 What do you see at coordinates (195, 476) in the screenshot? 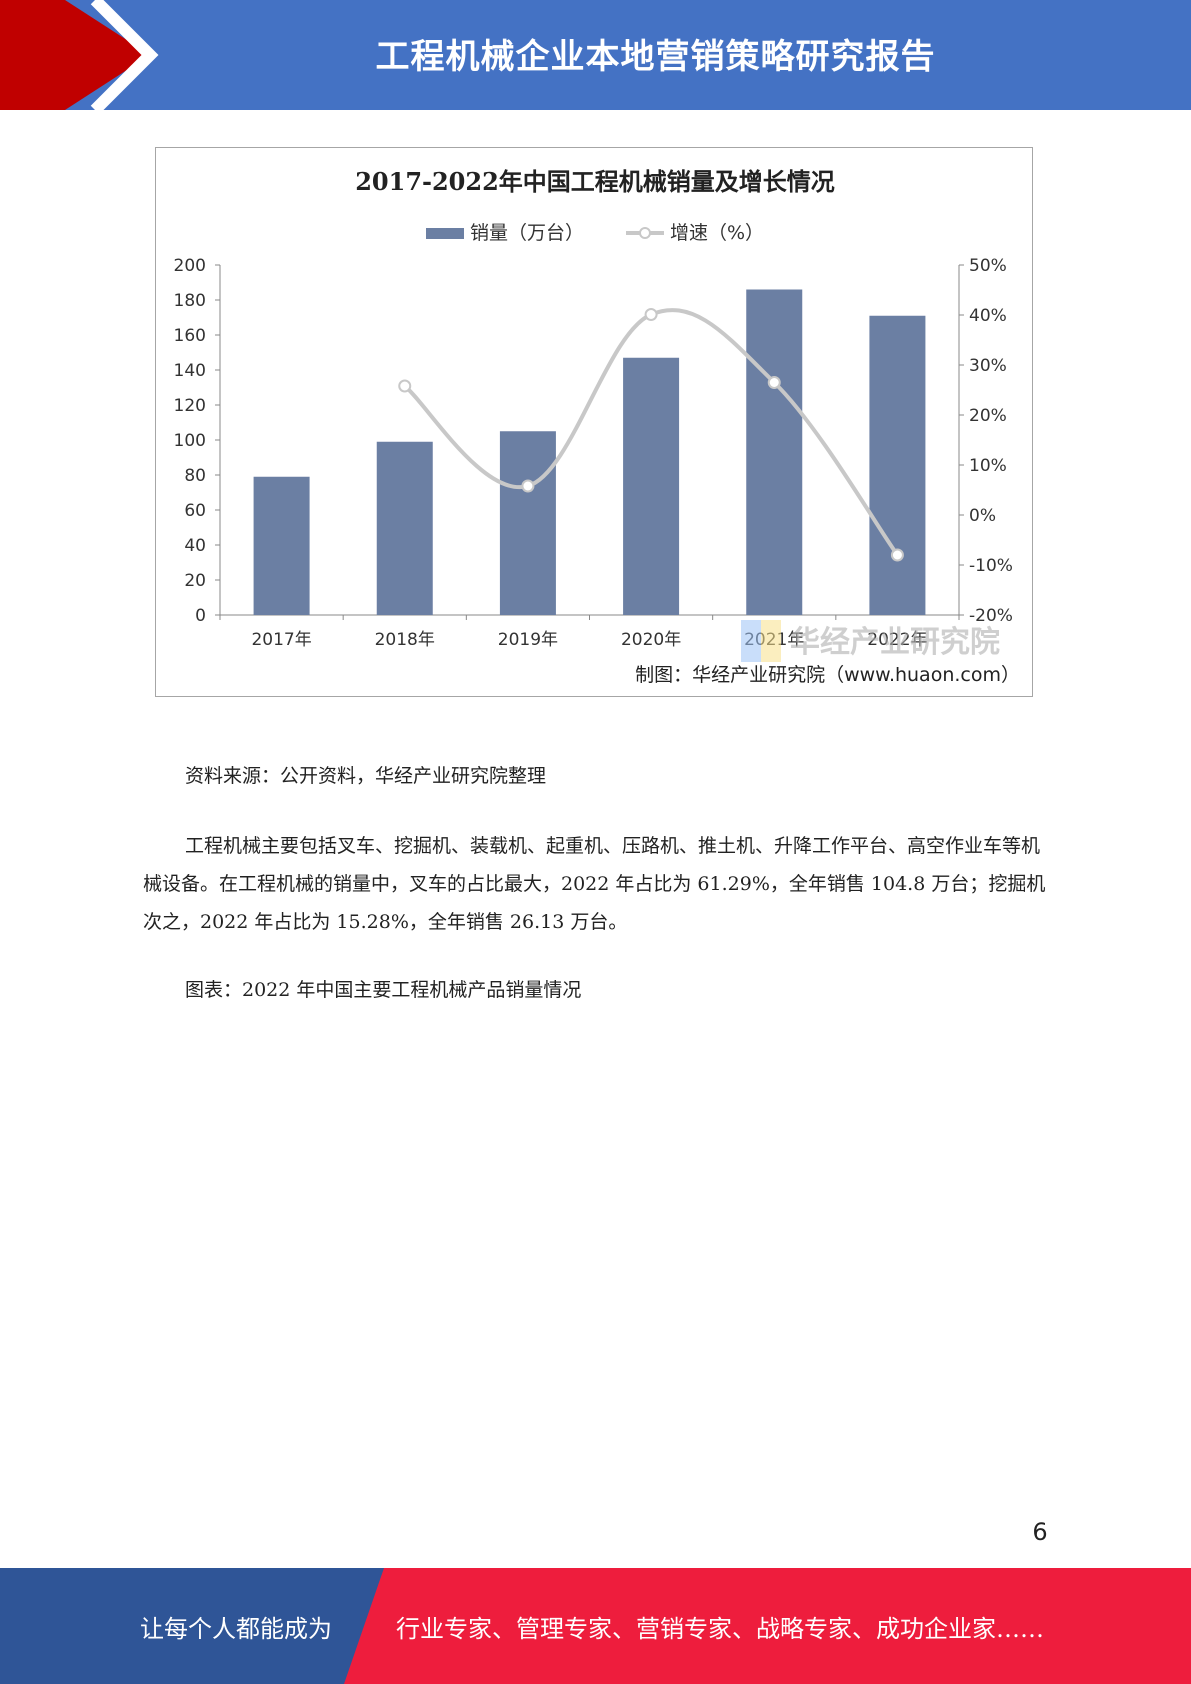
I see `y-left-tick-label: 80` at bounding box center [195, 476].